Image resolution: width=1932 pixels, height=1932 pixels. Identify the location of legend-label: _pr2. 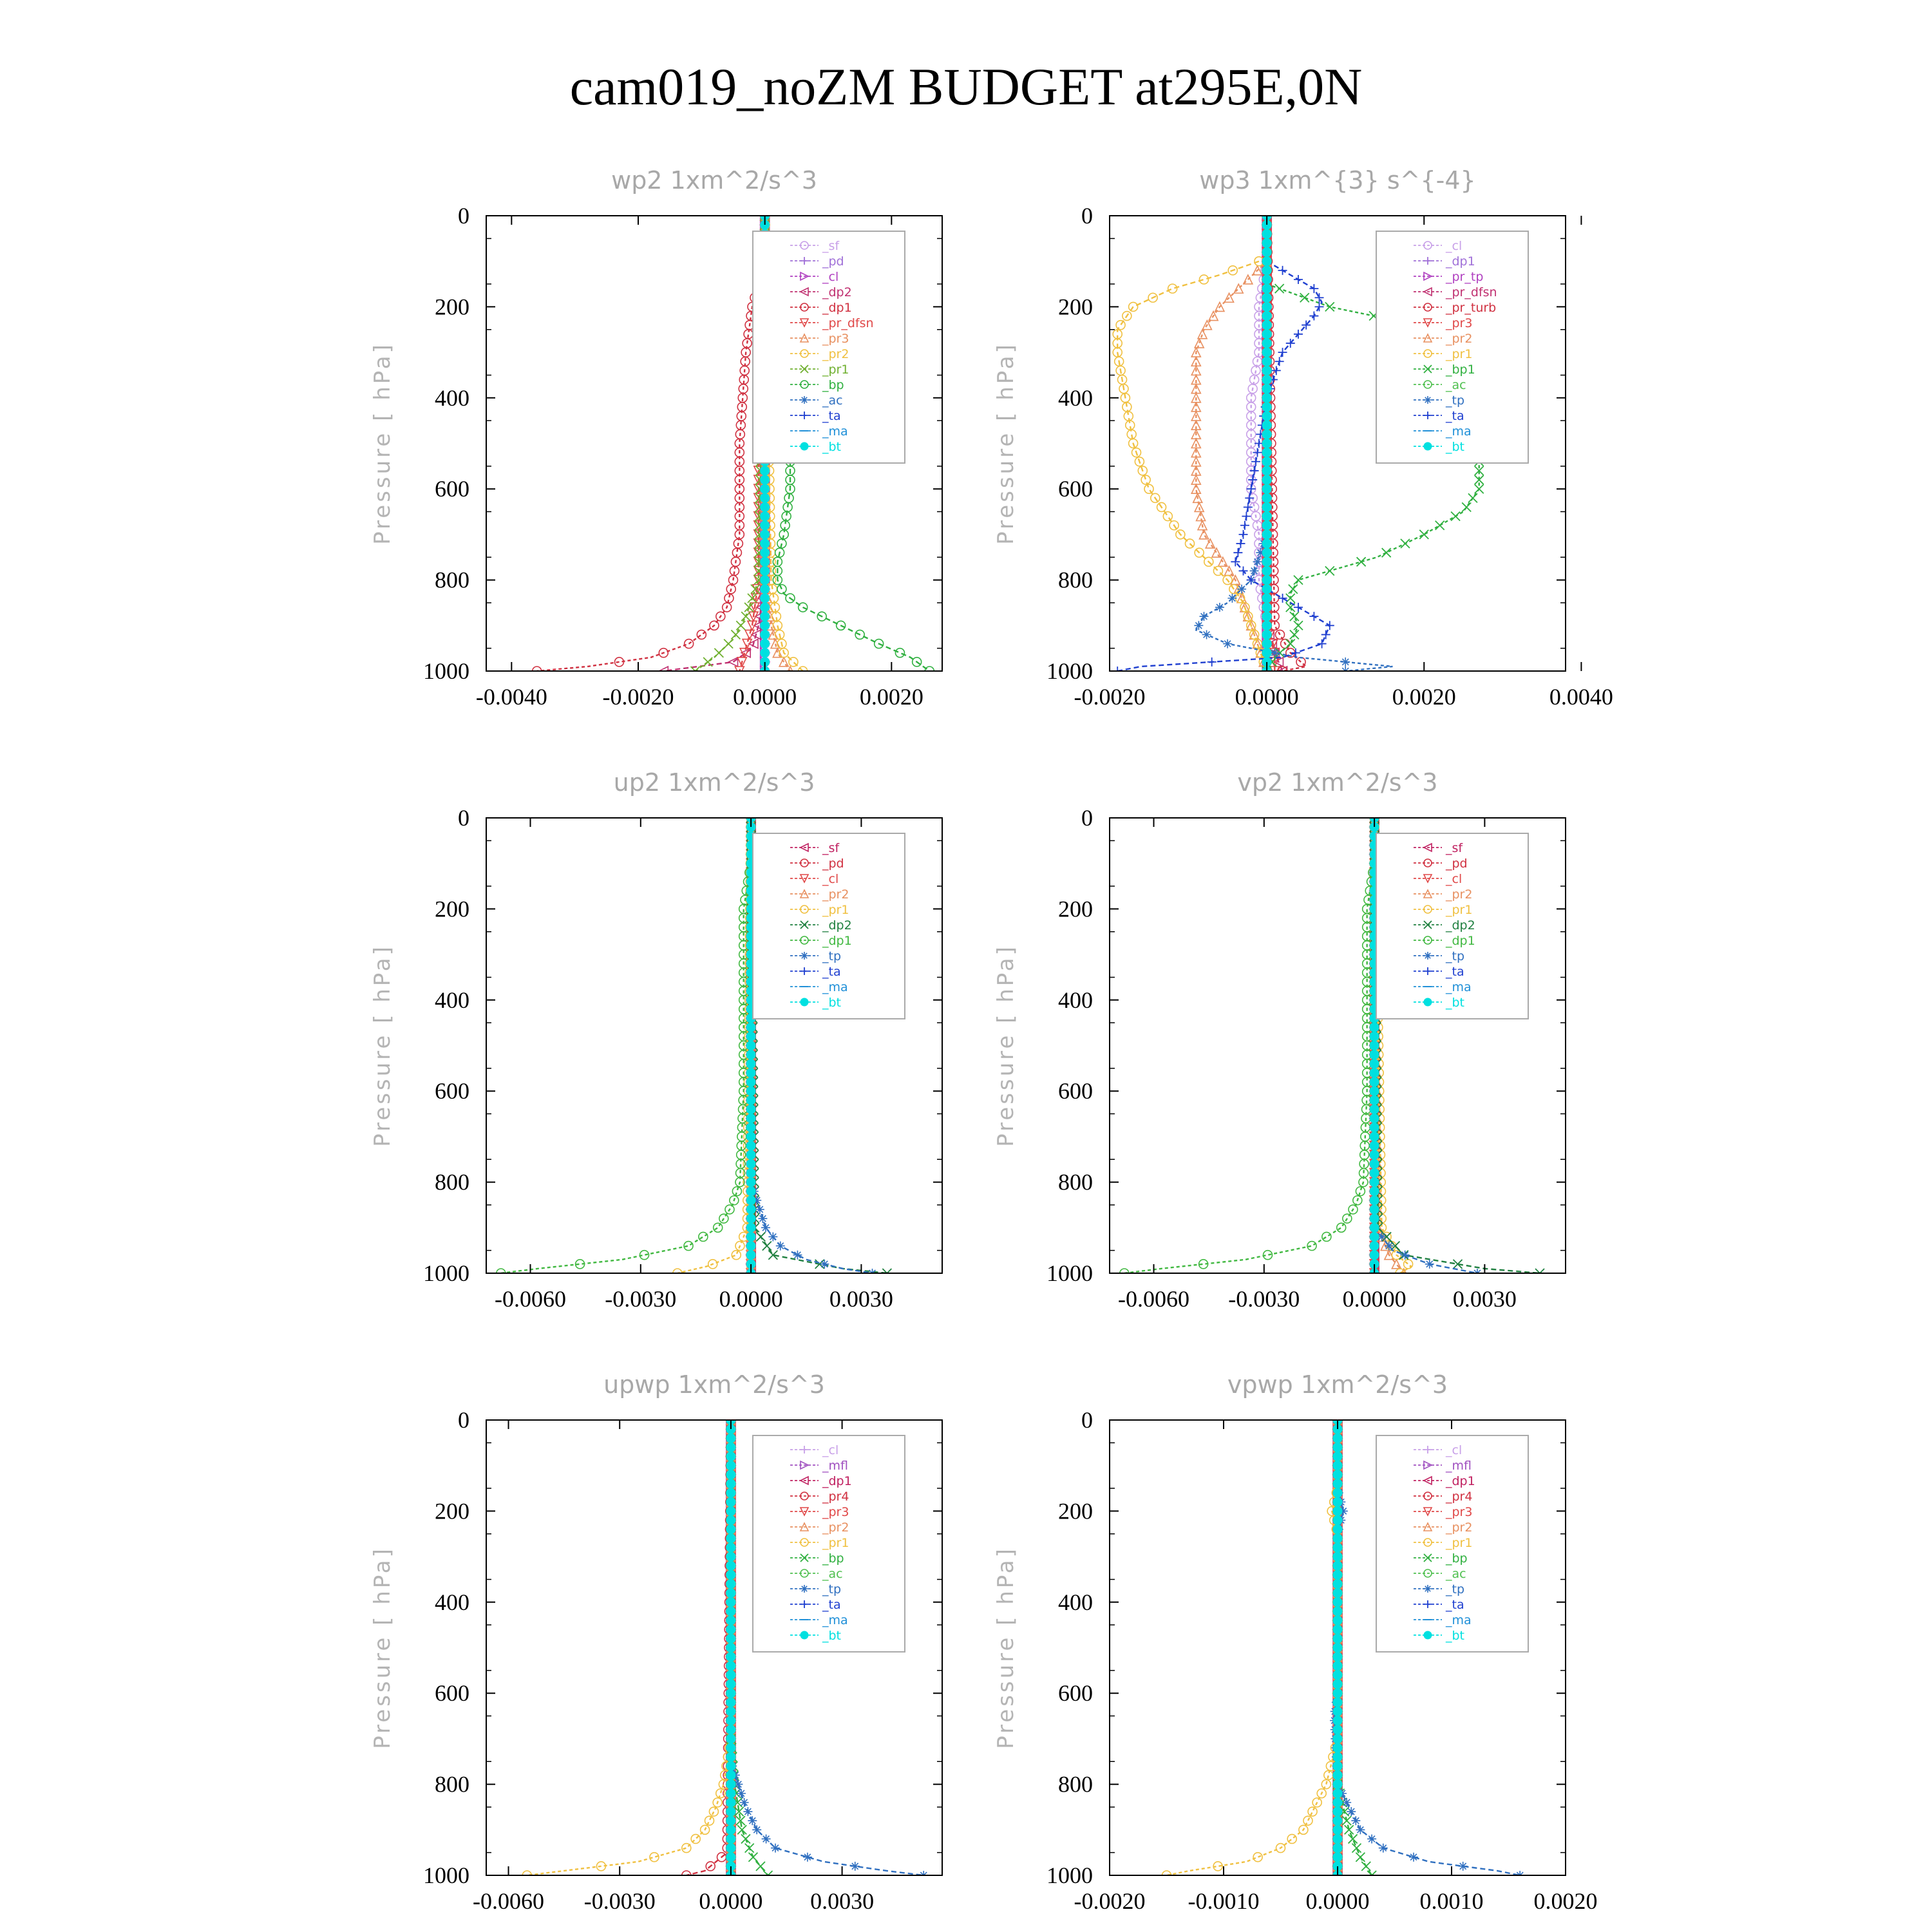
(1459, 894).